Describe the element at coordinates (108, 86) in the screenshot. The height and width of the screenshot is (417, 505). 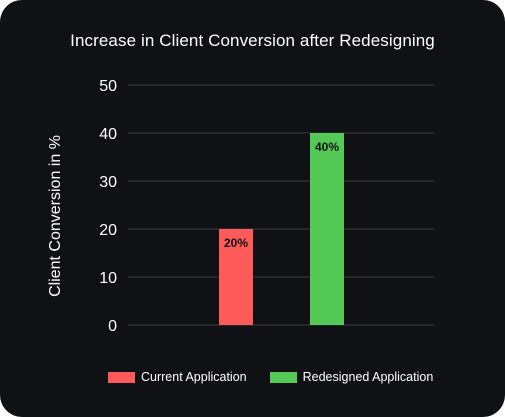
I see `y-tick-label: 50` at that location.